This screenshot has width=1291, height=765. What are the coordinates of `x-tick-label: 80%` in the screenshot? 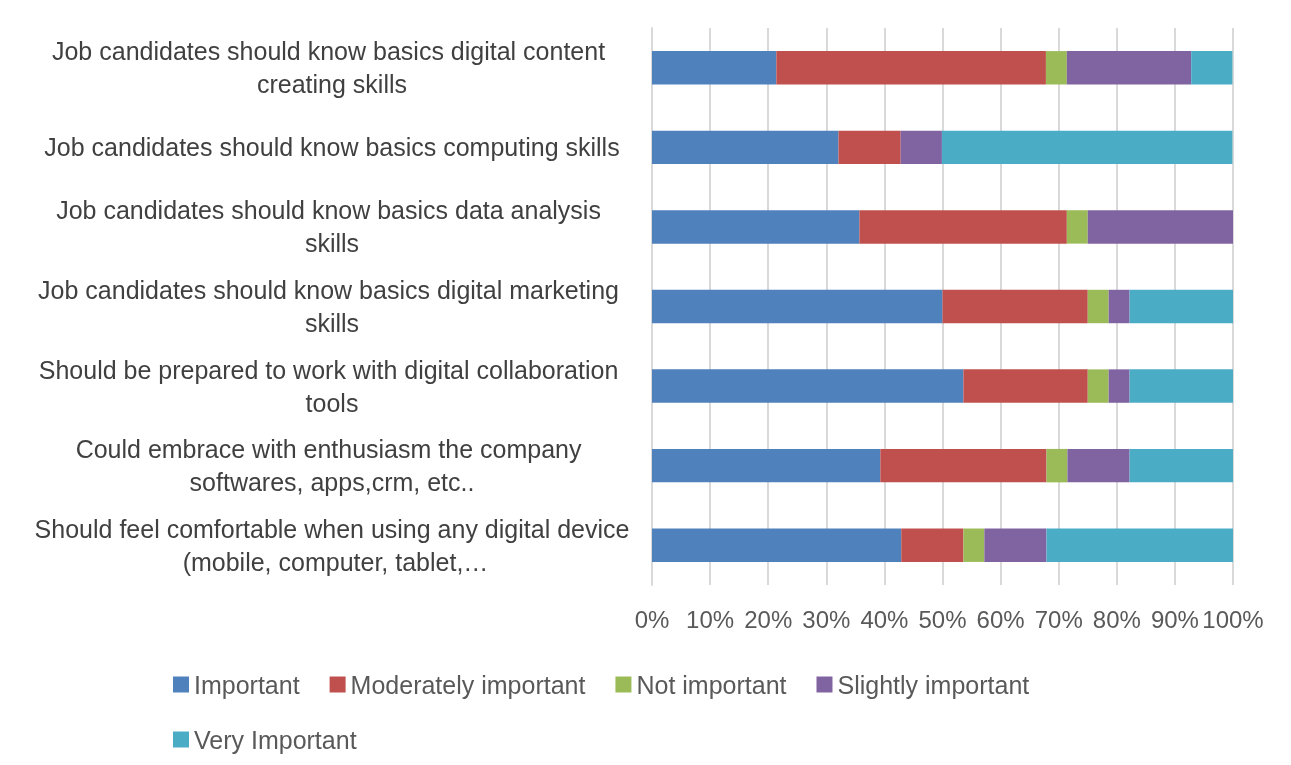 It's located at (1116, 619).